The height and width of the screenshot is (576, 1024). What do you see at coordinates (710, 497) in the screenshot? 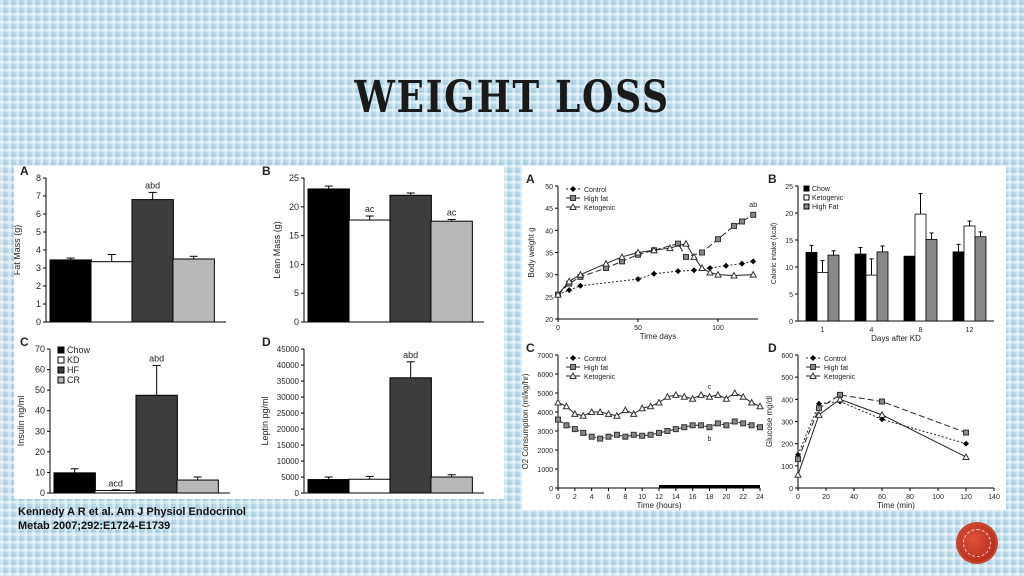
I see `right-c-x-tick-label: 18` at bounding box center [710, 497].